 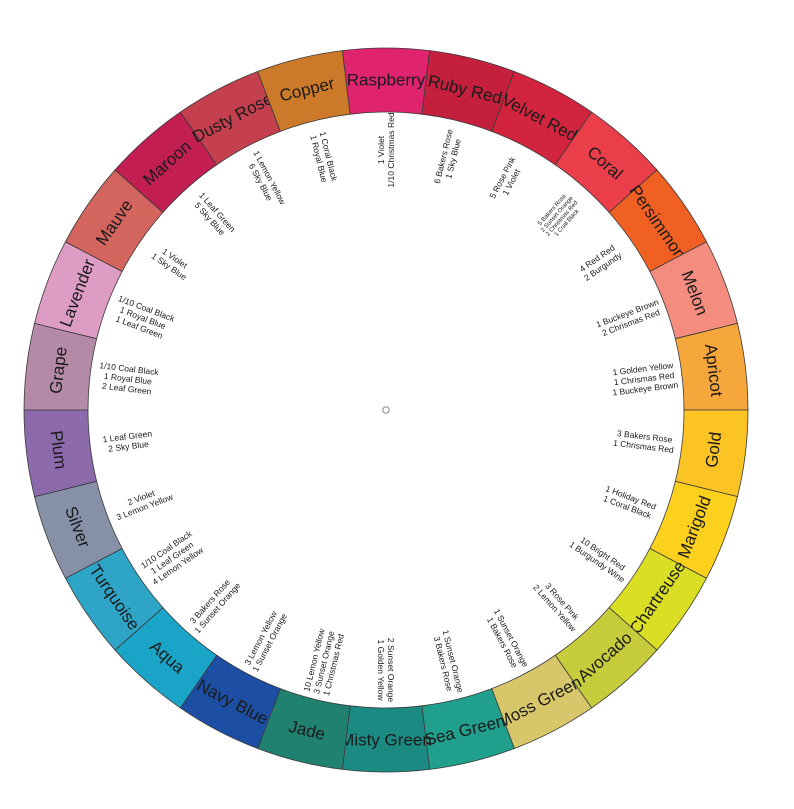 What do you see at coordinates (629, 318) in the screenshot?
I see `recipe-melon: 1 Buckeye Brown2 Chrismas Red` at bounding box center [629, 318].